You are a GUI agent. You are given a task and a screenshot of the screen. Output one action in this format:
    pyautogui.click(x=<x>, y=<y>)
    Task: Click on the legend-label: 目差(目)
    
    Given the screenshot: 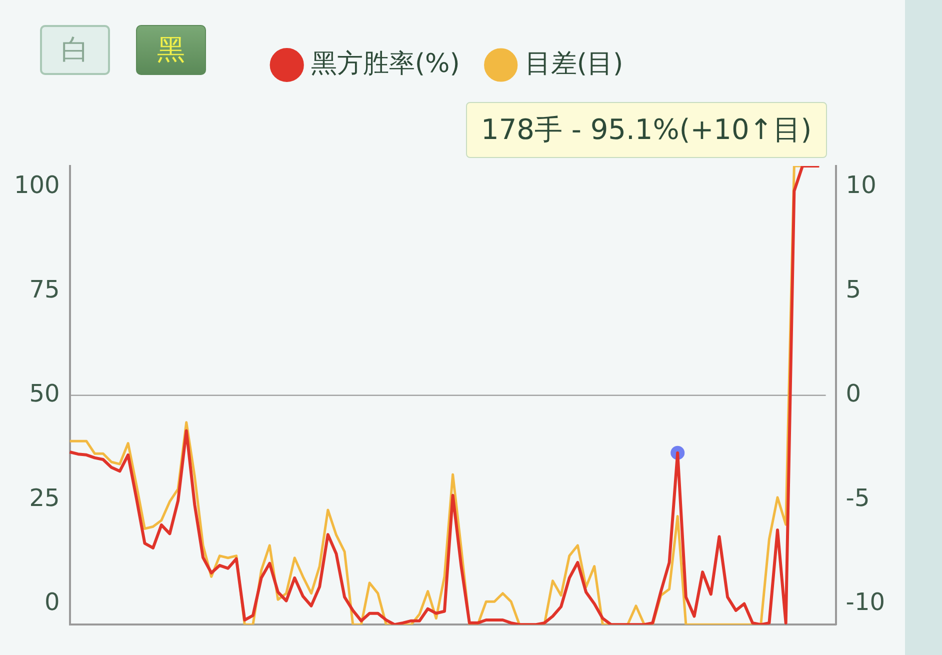 What is the action you would take?
    pyautogui.click(x=574, y=63)
    